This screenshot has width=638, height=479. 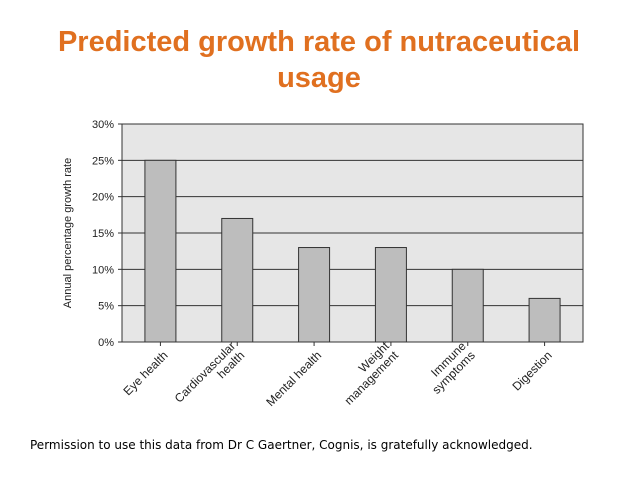 What do you see at coordinates (103, 161) in the screenshot?
I see `y-tick-label: 25%` at bounding box center [103, 161].